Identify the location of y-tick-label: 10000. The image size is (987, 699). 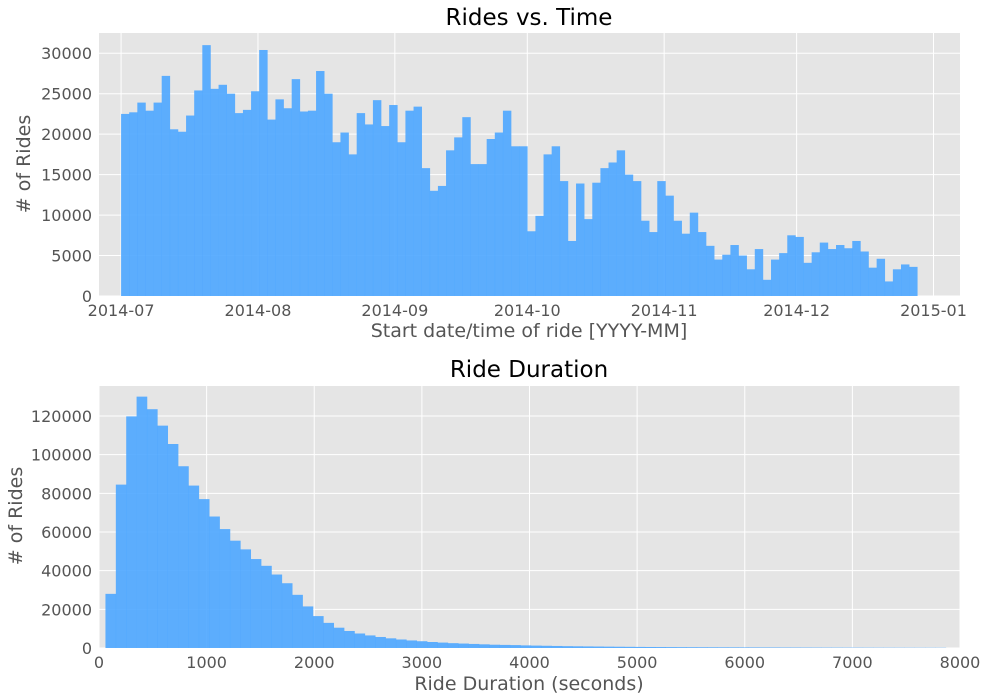
(66, 215).